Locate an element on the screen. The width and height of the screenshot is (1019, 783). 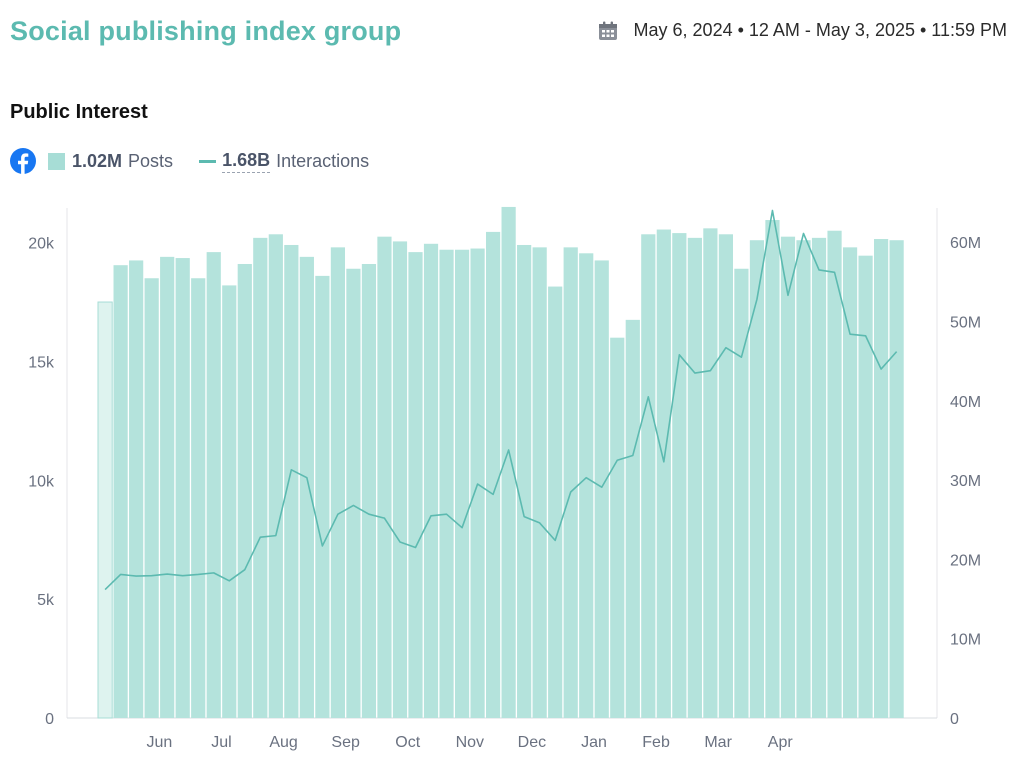
legend-item-posts: 1.02M Posts is located at coordinates (110, 161).